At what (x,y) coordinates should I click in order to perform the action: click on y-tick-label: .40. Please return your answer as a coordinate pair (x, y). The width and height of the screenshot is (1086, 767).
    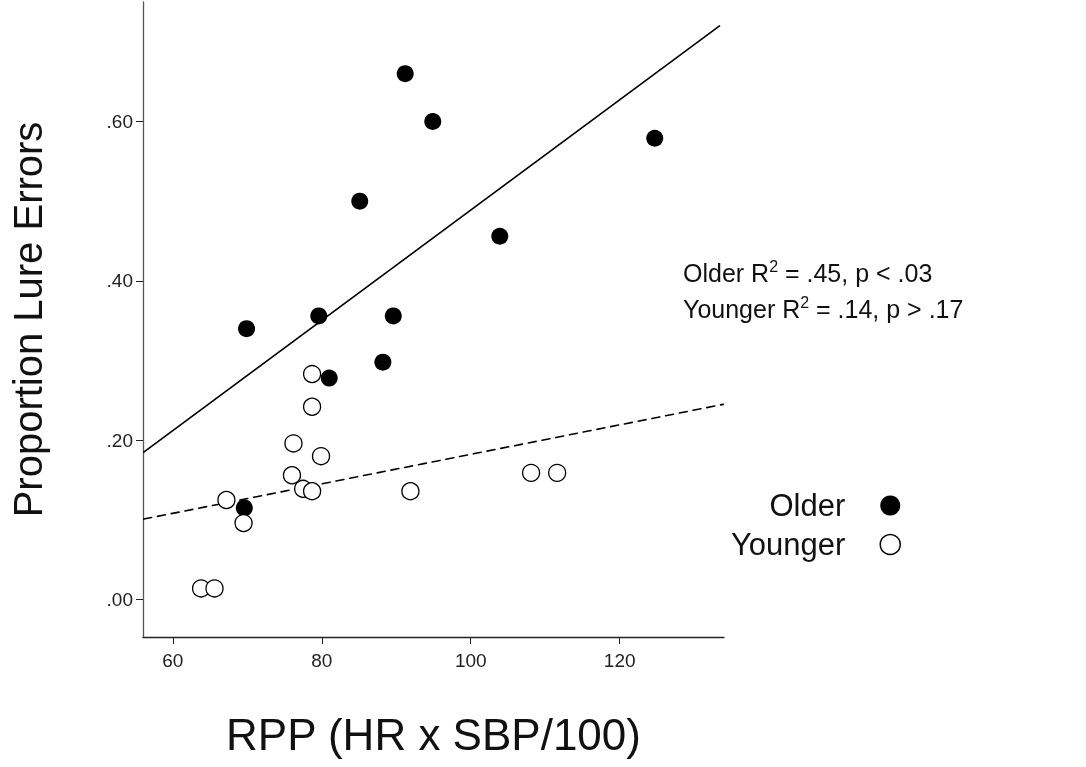
    Looking at the image, I should click on (119, 281).